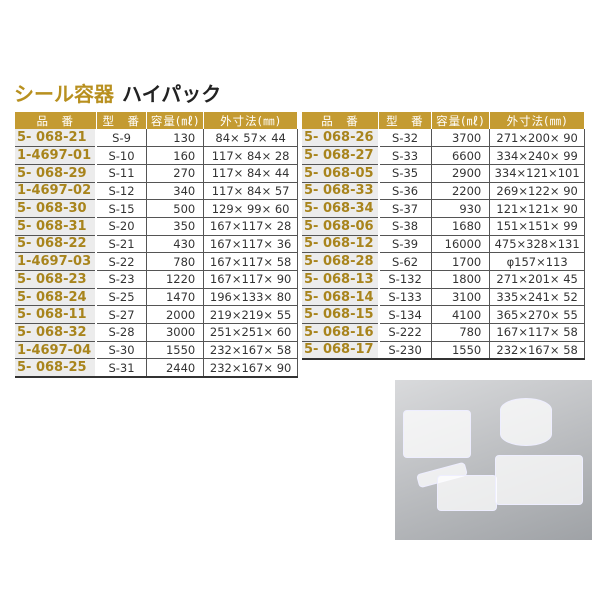  I want to click on capacity: 6600, so click(461, 155).